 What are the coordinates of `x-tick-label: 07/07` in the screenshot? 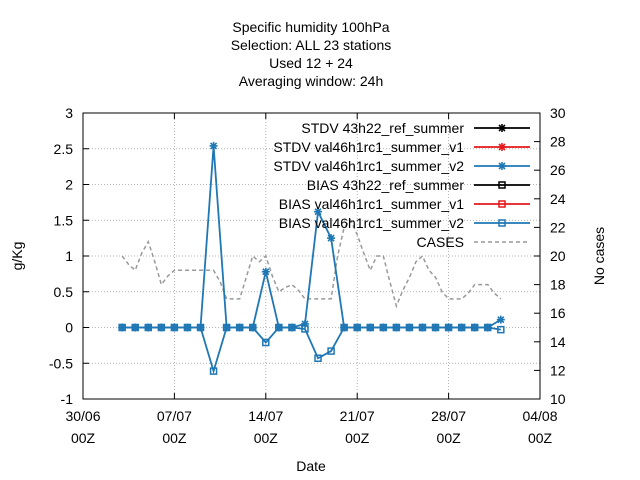 It's located at (174, 416).